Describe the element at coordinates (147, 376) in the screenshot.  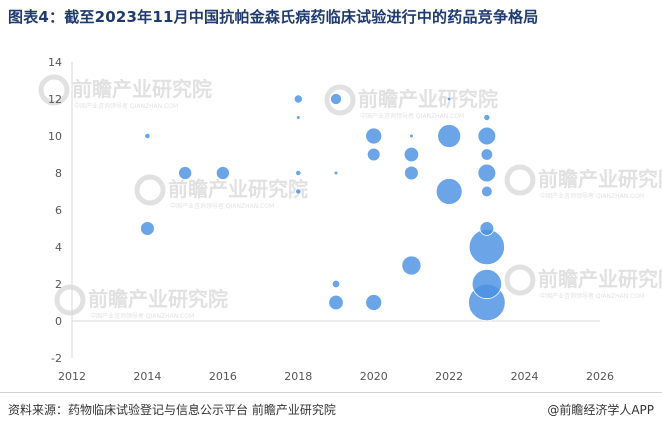
I see `x-tick-label: 2014` at that location.